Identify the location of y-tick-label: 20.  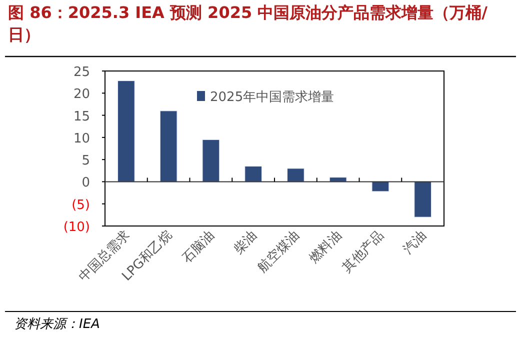
(81, 94).